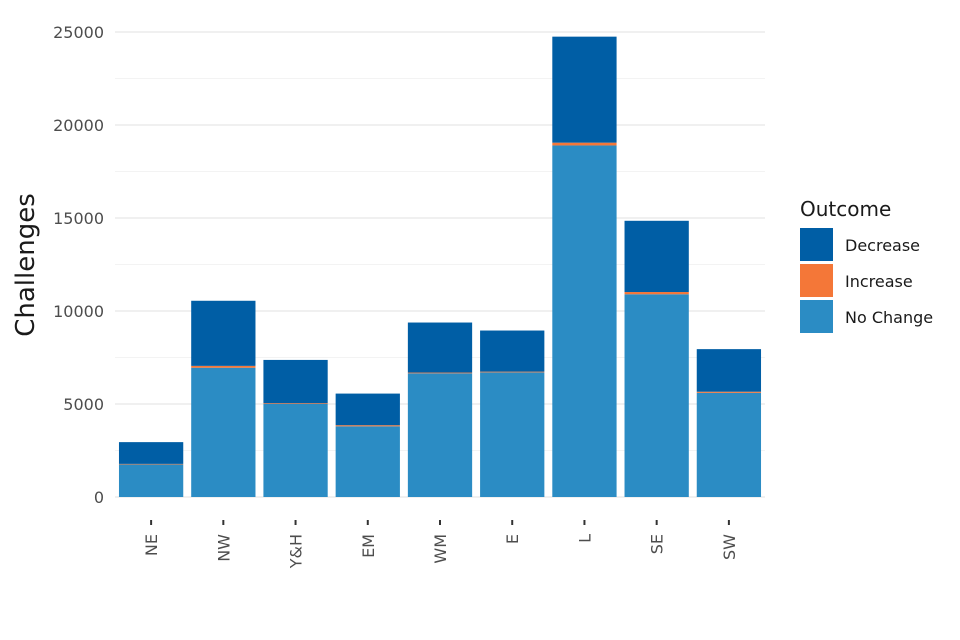 Image resolution: width=960 pixels, height=640 pixels. I want to click on x-tick-label: Y&H, so click(296, 551).